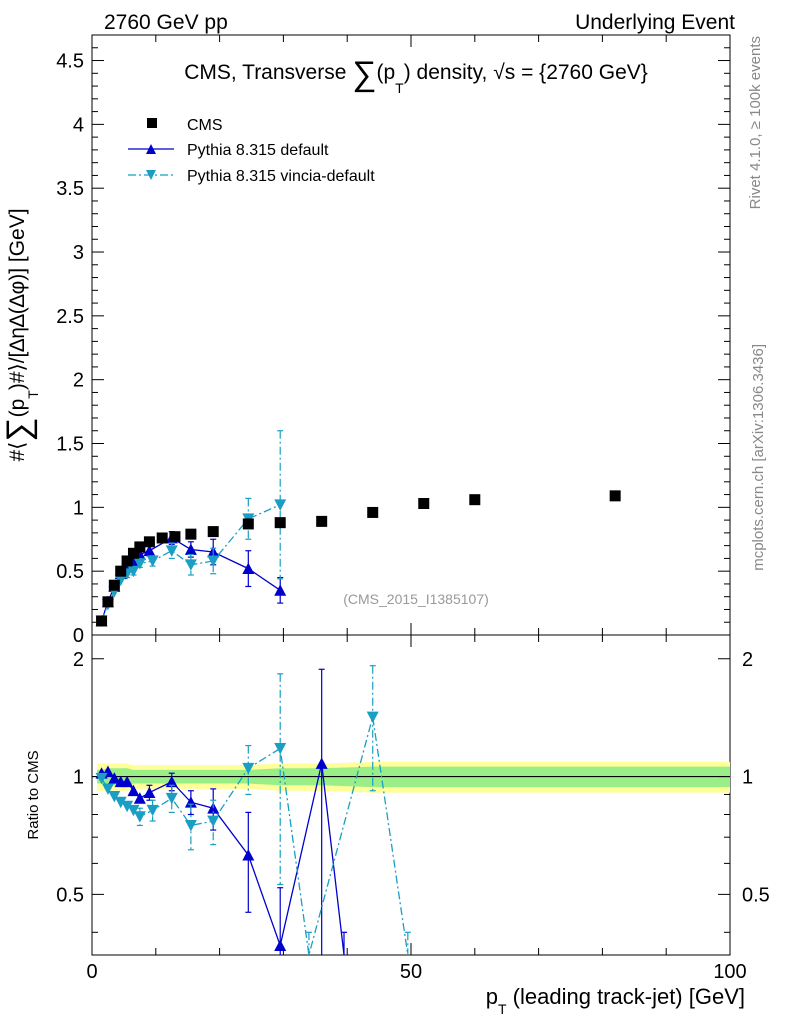 The width and height of the screenshot is (786, 1024). I want to click on x-tick-label: 0, so click(91, 972).